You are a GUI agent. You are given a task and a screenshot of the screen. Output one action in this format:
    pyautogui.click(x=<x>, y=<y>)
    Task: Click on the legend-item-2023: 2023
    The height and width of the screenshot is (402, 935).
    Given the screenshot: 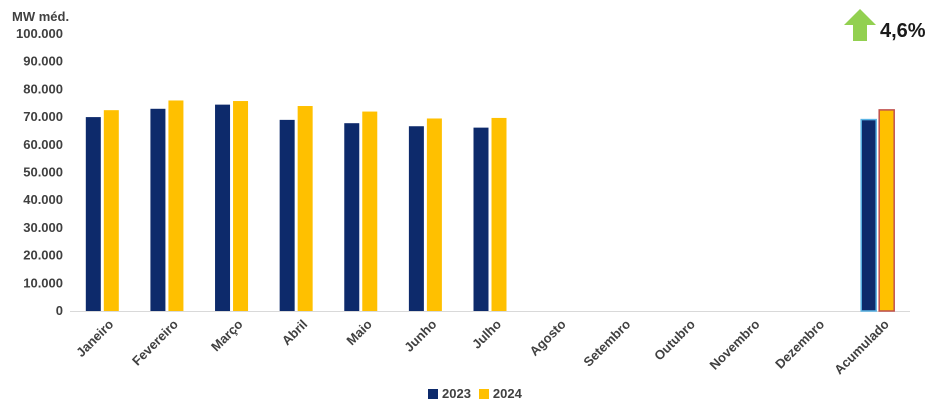 What is the action you would take?
    pyautogui.click(x=449, y=393)
    